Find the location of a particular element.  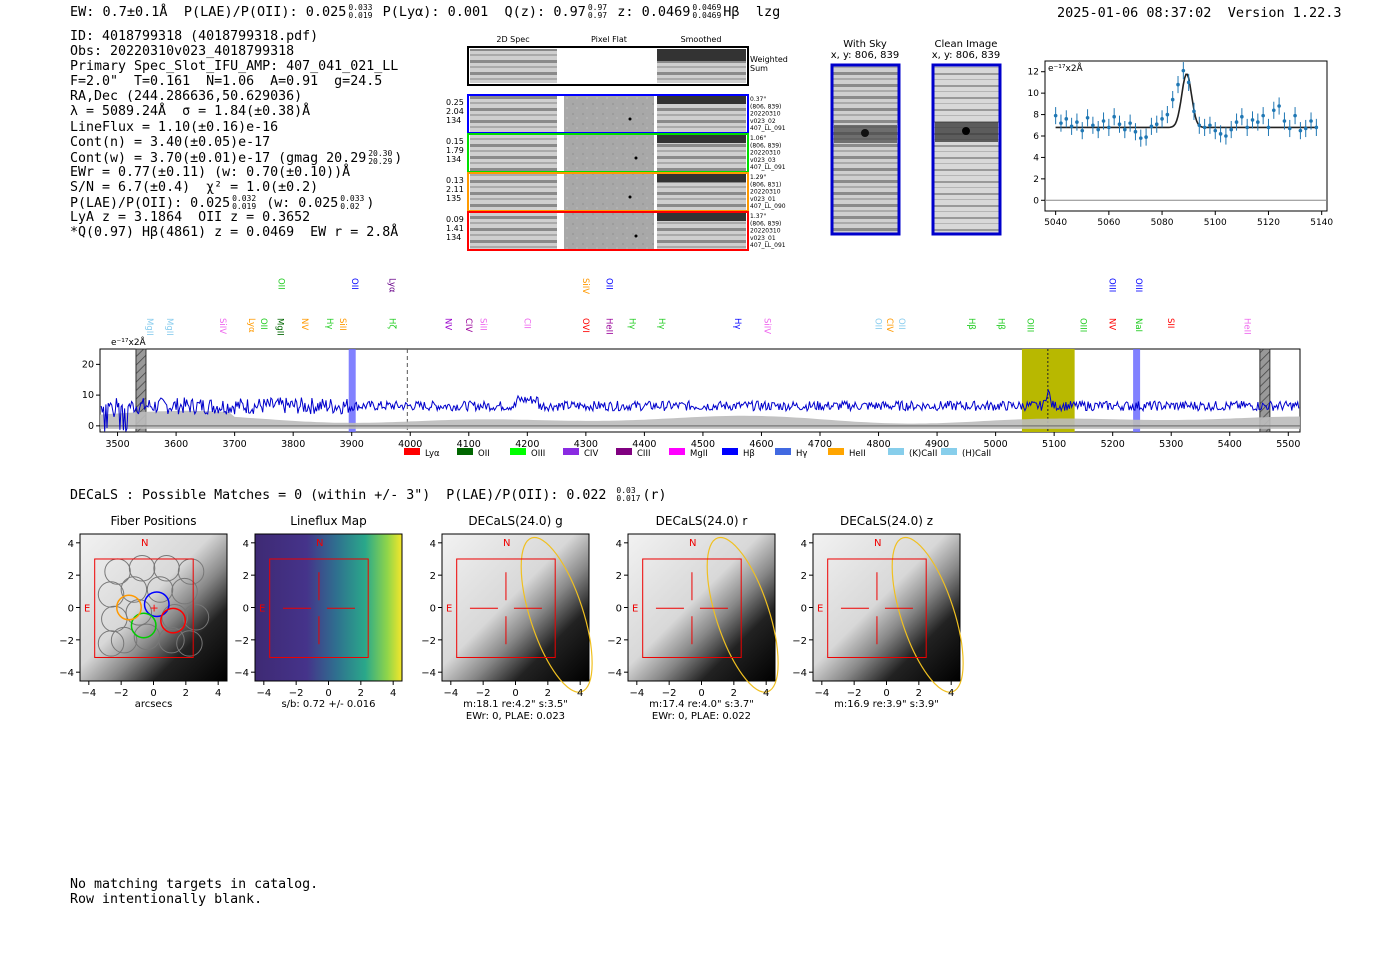

contw-text: Cont(w) = 3.70(±0.01)e-17 (gmag 20.29 is located at coordinates (218, 158).